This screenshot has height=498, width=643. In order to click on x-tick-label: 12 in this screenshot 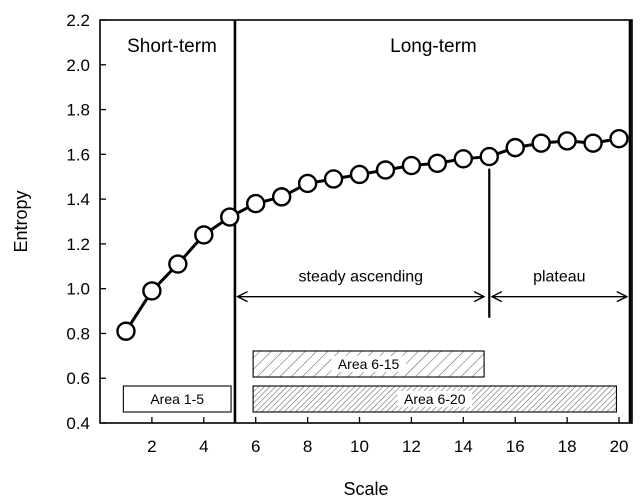, I will do `click(411, 446)`.